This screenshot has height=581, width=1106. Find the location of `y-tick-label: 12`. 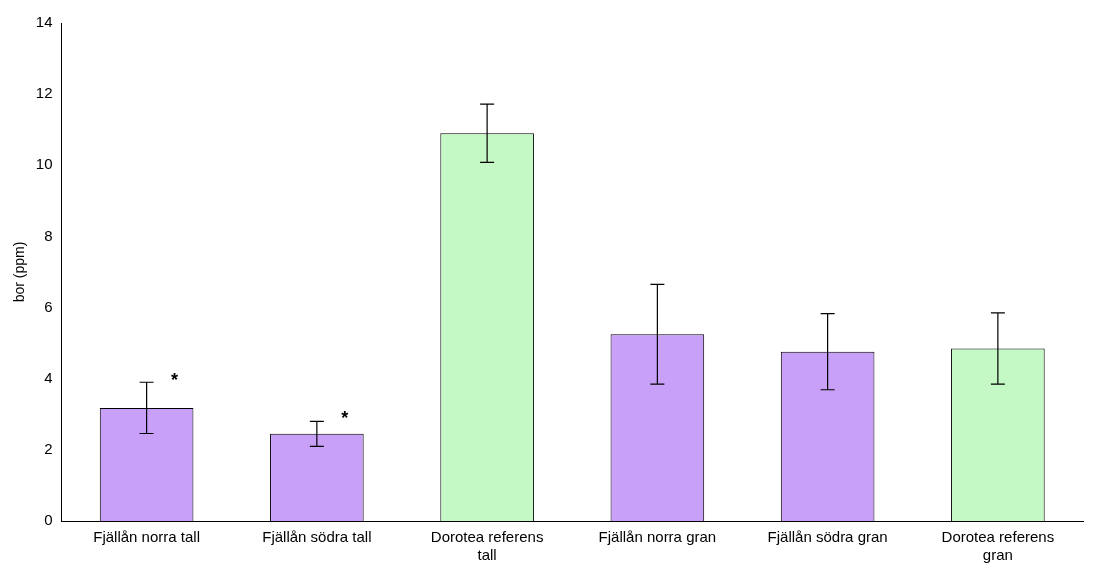

y-tick-label: 12 is located at coordinates (44, 93).